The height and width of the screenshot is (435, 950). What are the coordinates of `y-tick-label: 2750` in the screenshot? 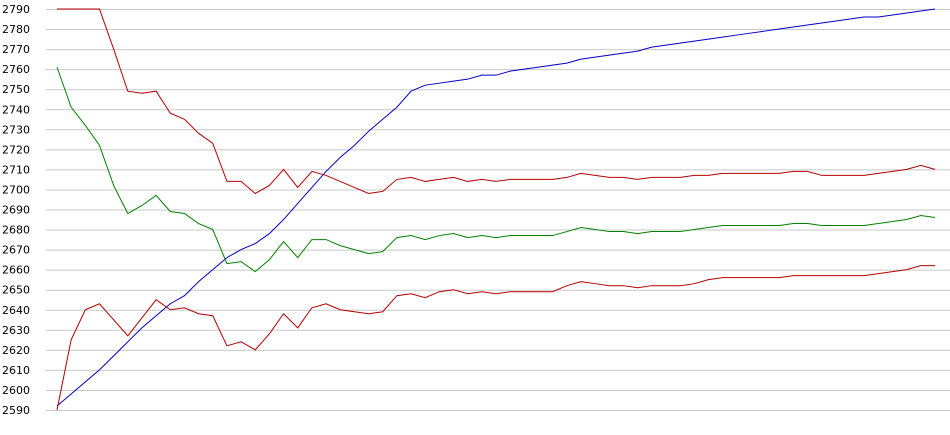 It's located at (16, 89).